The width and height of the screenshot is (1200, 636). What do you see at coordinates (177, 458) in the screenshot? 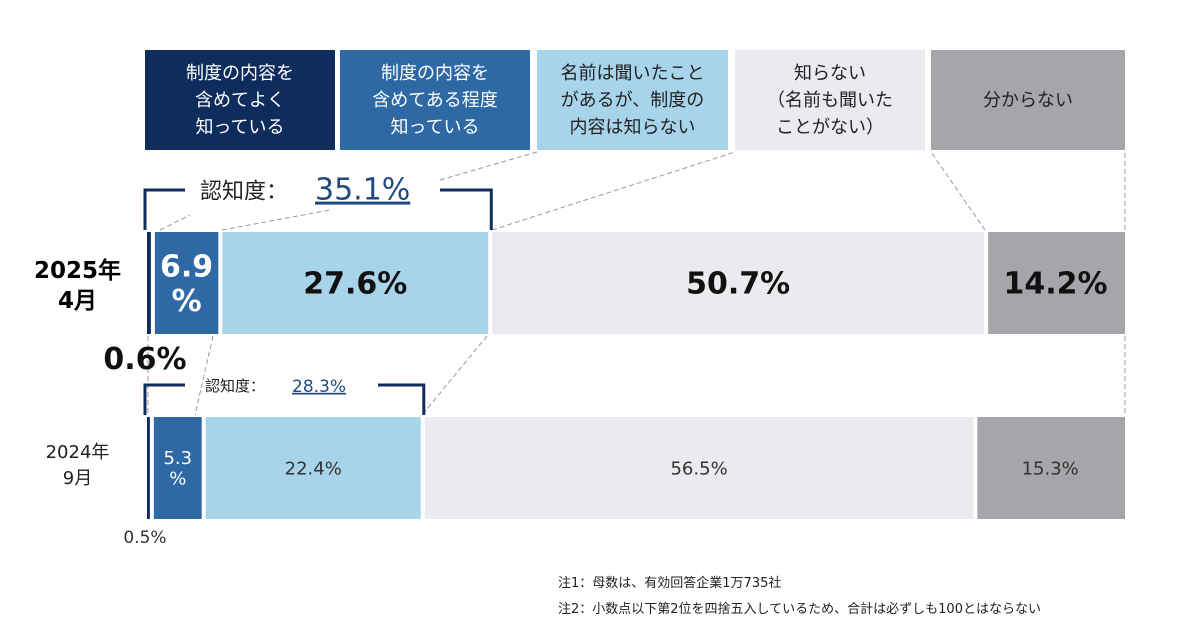
I see `data-label: 5.3` at bounding box center [177, 458].